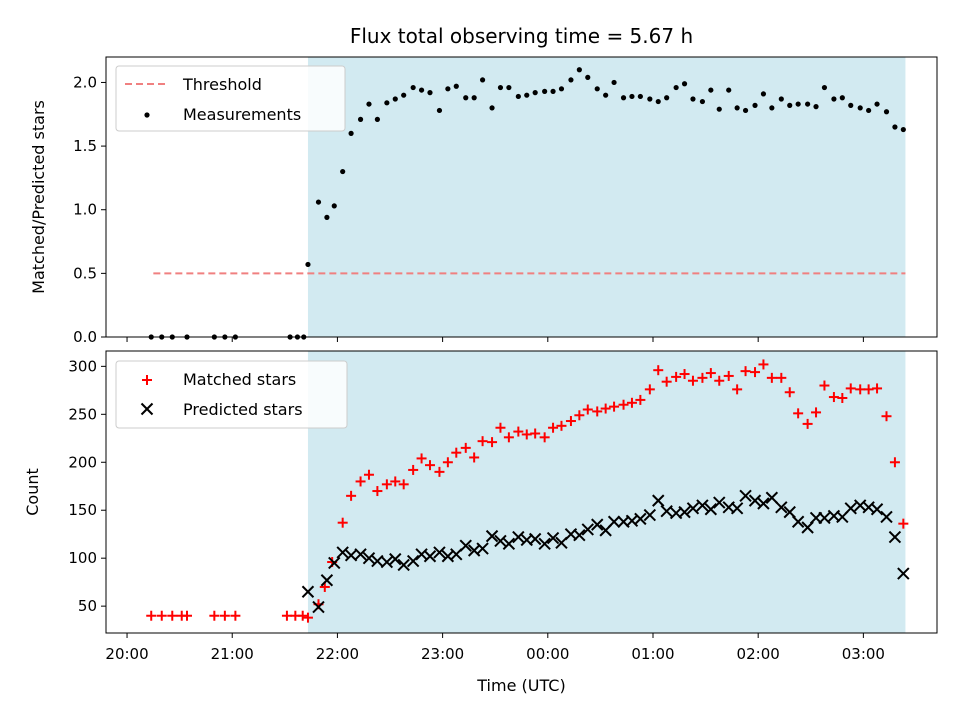 The image size is (960, 720). What do you see at coordinates (231, 394) in the screenshot?
I see `count-legend-box` at bounding box center [231, 394].